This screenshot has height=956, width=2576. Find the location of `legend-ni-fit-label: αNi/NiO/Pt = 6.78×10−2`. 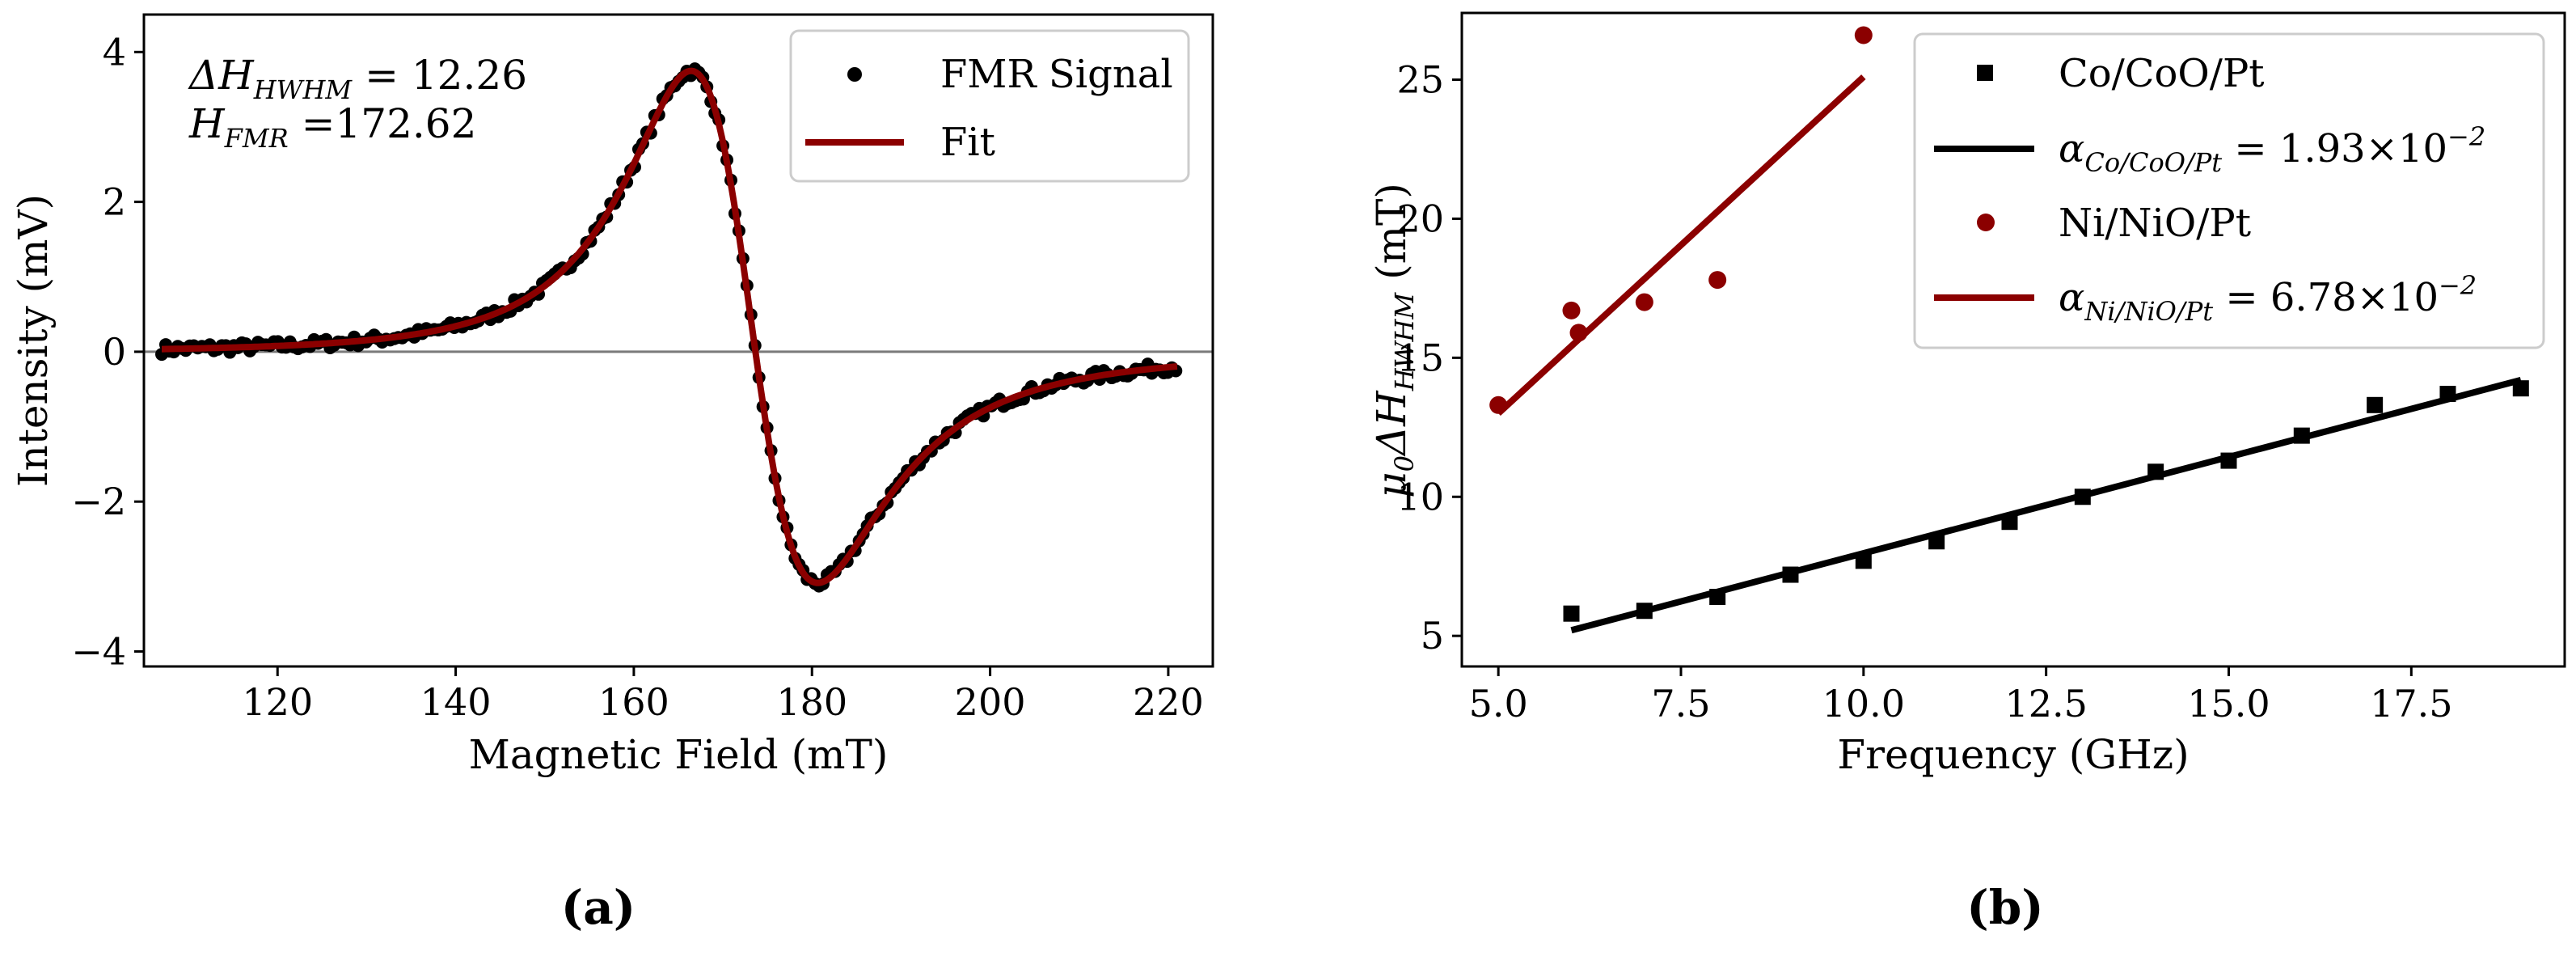

legend-ni-fit-label: αNi/NiO/Pt = 6.78×10−2 is located at coordinates (2268, 298).